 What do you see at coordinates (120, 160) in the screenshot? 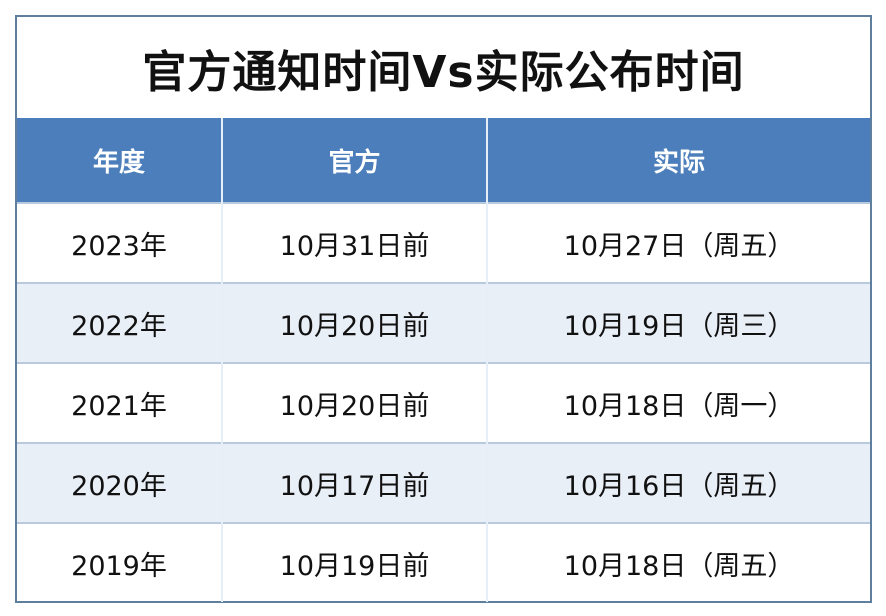
I see `header-year: 年度` at bounding box center [120, 160].